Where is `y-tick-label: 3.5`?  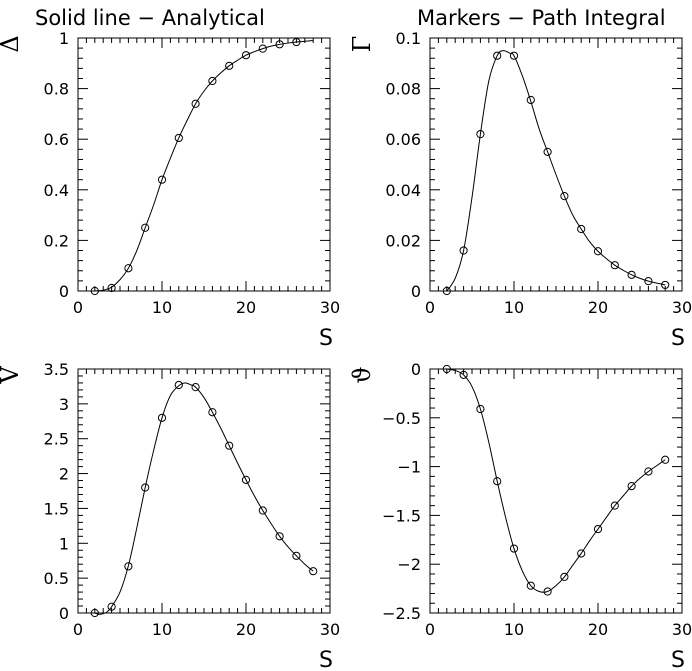 y-tick-label: 3.5 is located at coordinates (56, 369).